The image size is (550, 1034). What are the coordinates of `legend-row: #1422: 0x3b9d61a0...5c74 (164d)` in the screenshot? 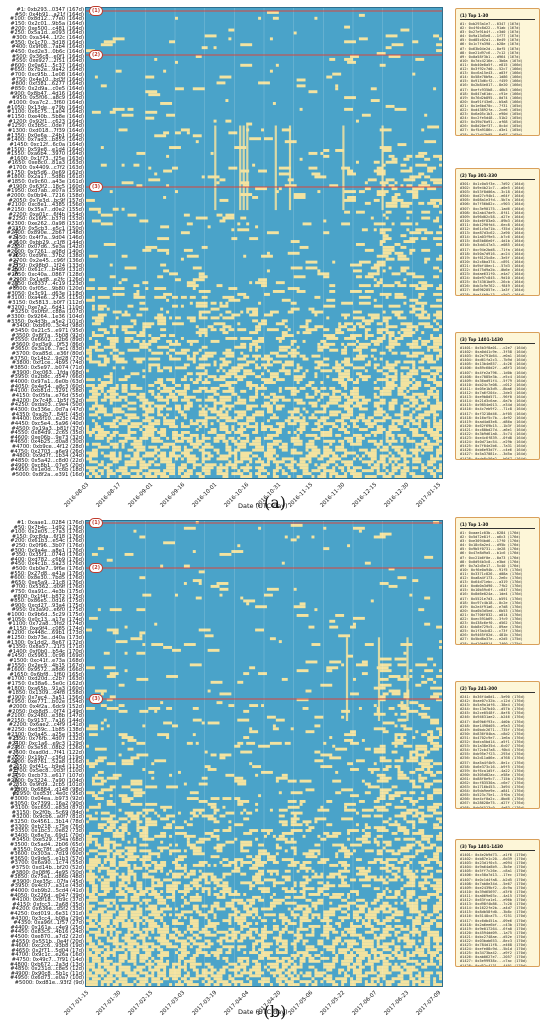 It's located at (494, 433).